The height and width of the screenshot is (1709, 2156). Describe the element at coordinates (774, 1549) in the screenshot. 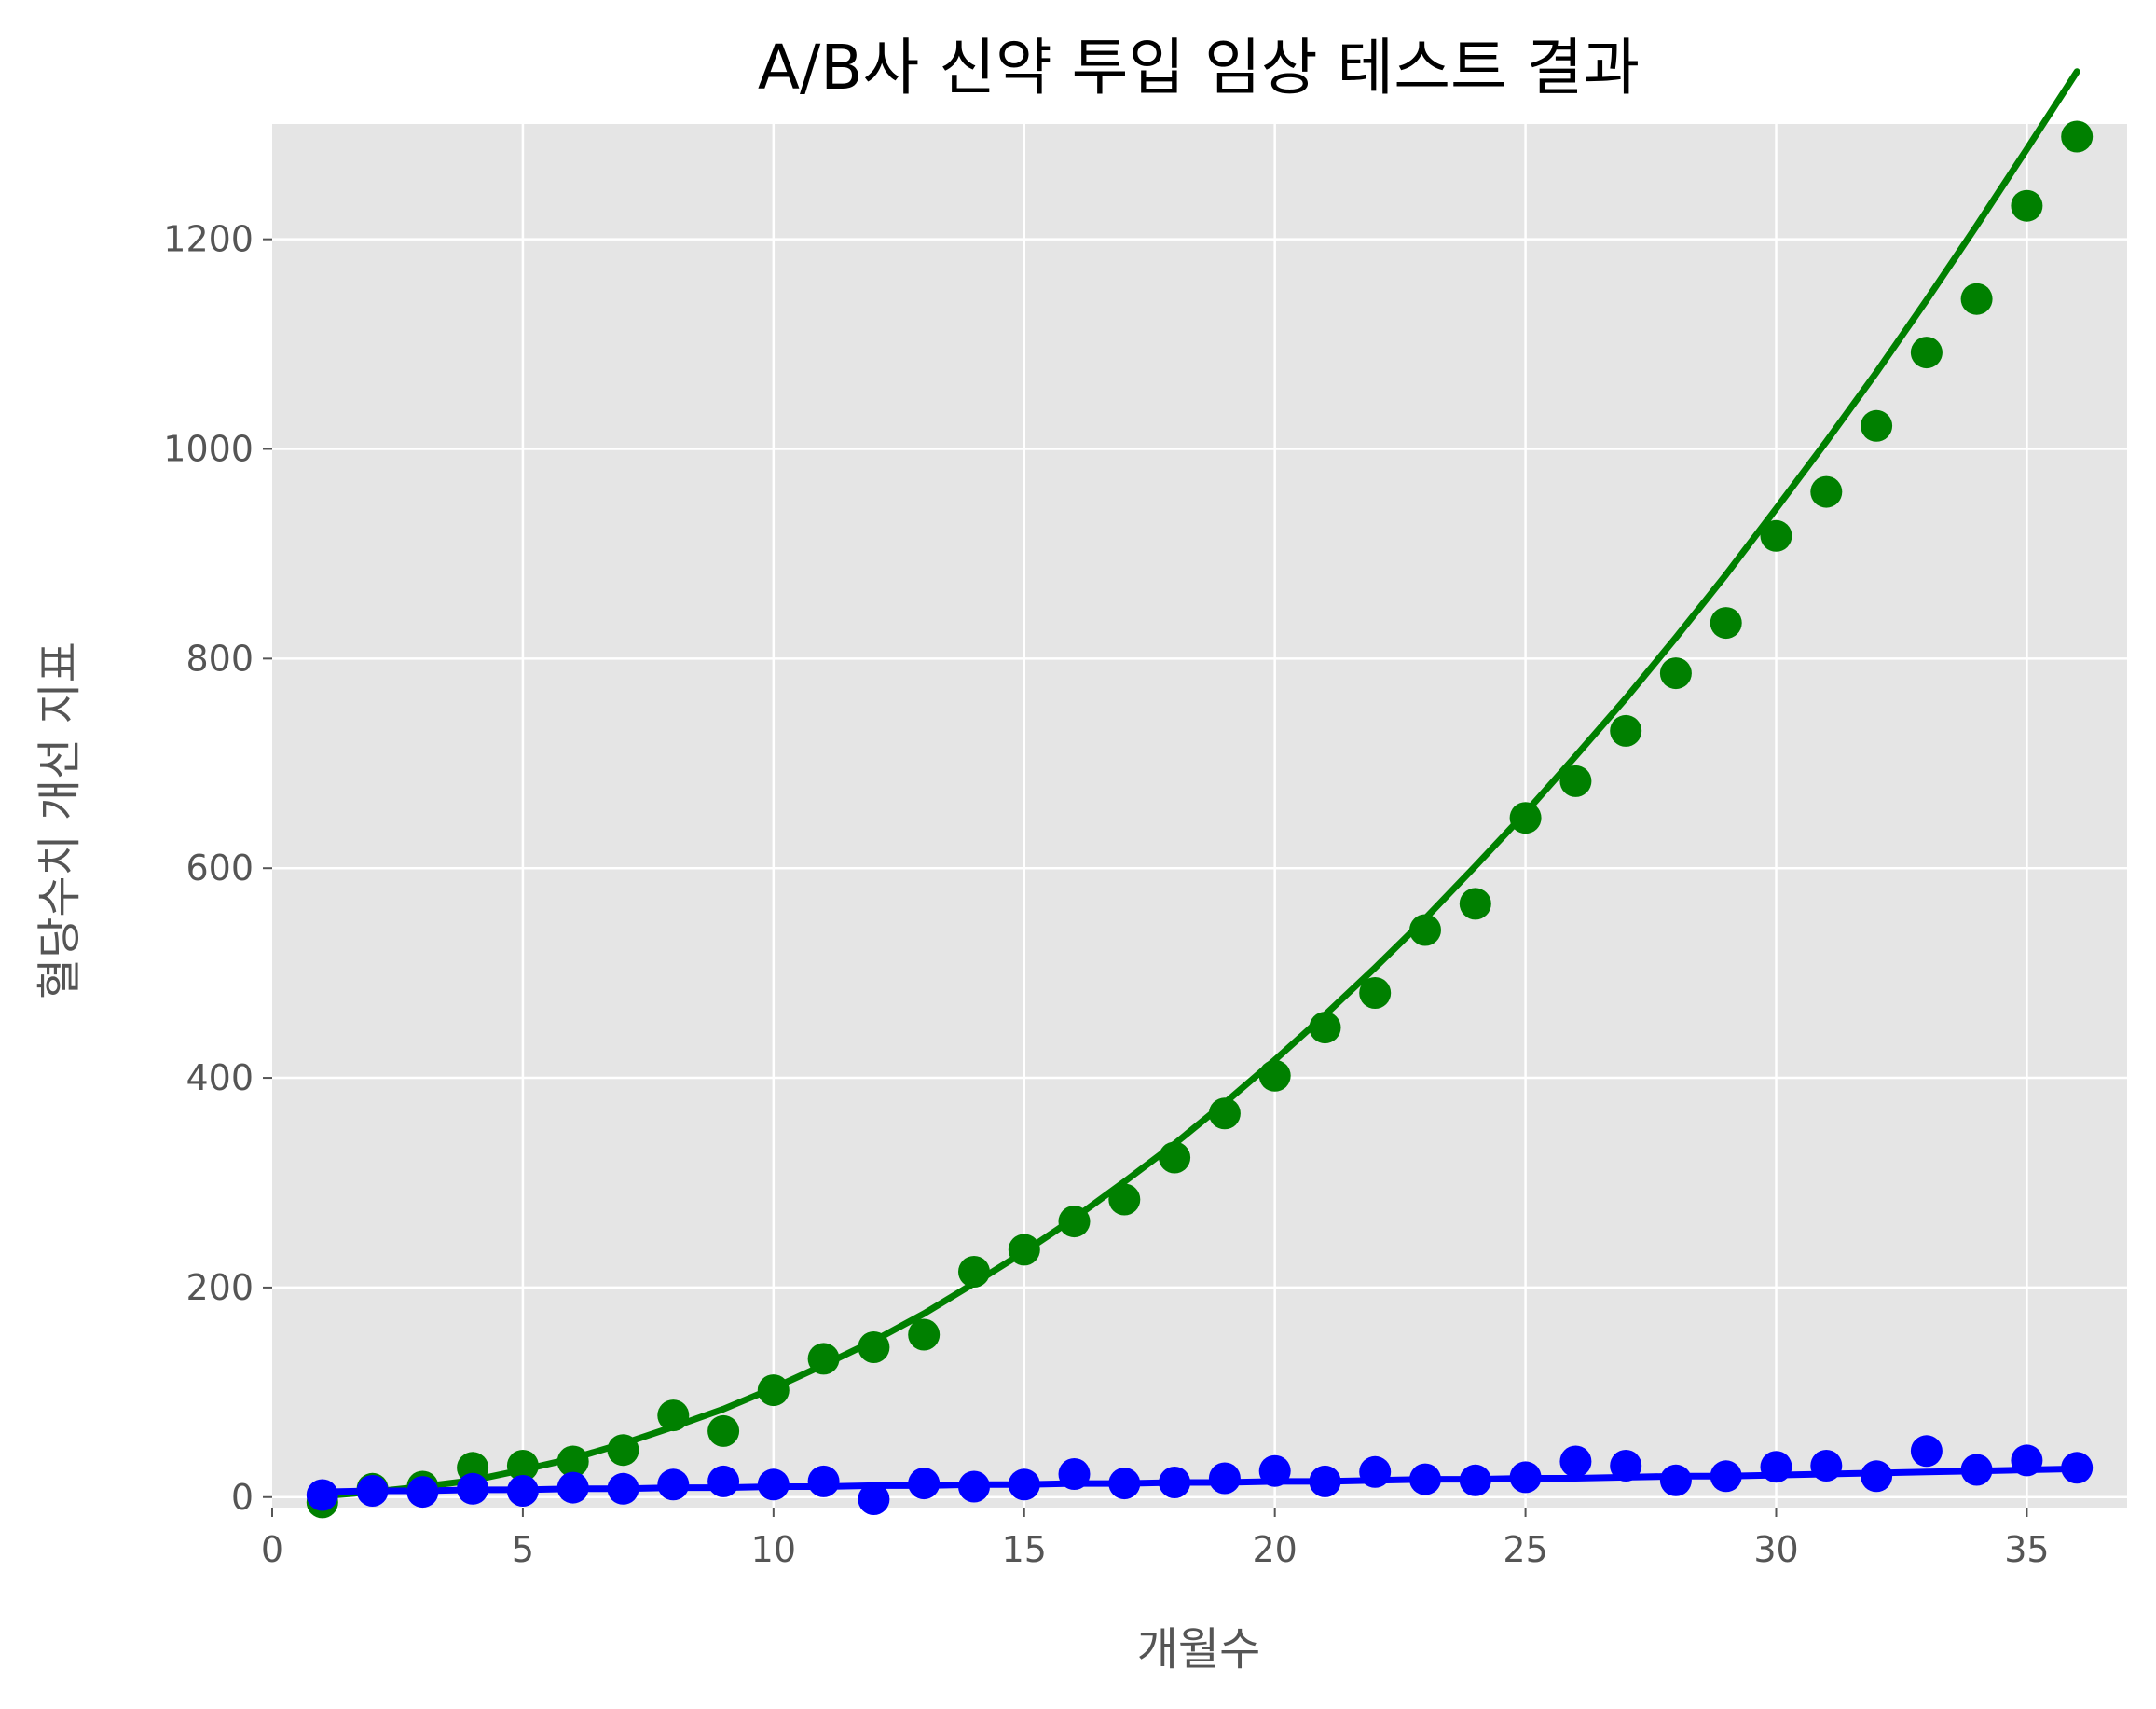

I see `x-tick-label: 10` at that location.